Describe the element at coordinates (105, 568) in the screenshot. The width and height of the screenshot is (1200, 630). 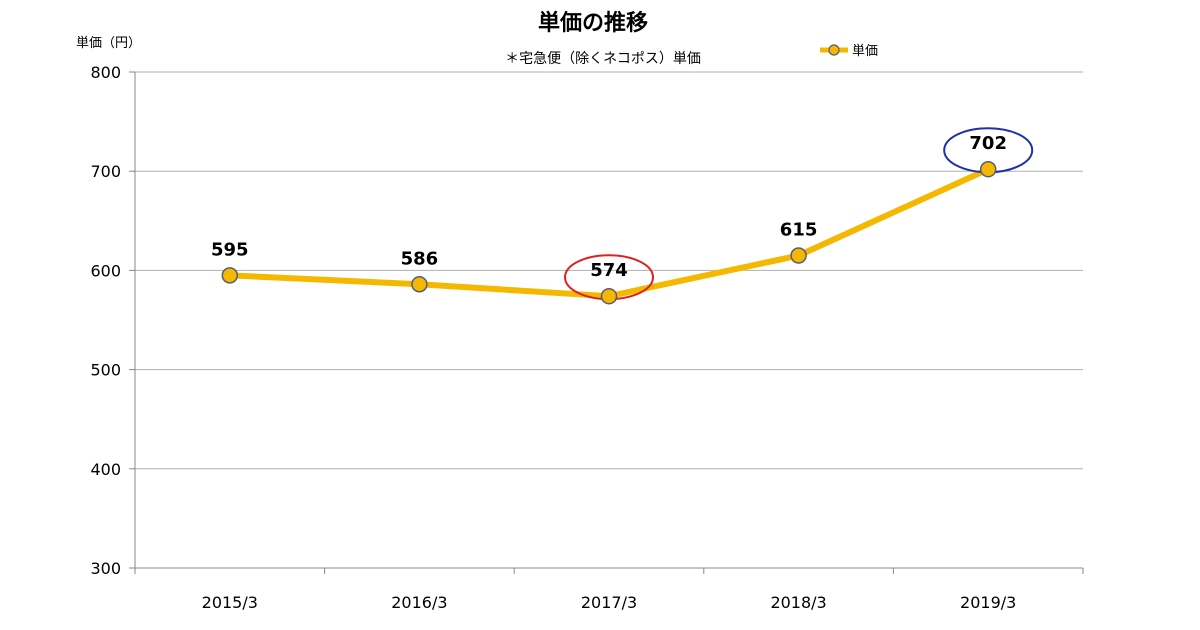
I see `y-tick-label: 300` at that location.